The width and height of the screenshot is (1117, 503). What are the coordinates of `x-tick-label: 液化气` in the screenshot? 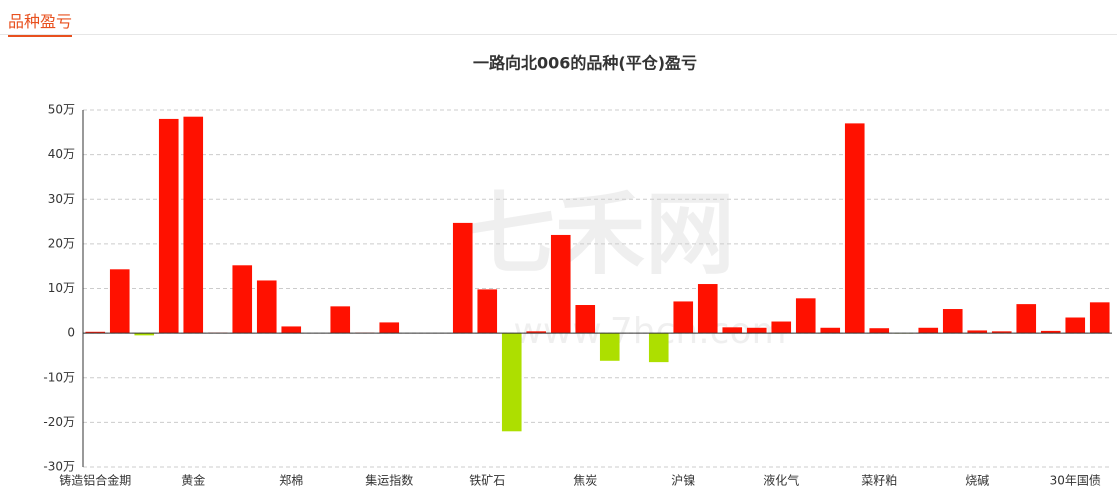 It's located at (781, 480).